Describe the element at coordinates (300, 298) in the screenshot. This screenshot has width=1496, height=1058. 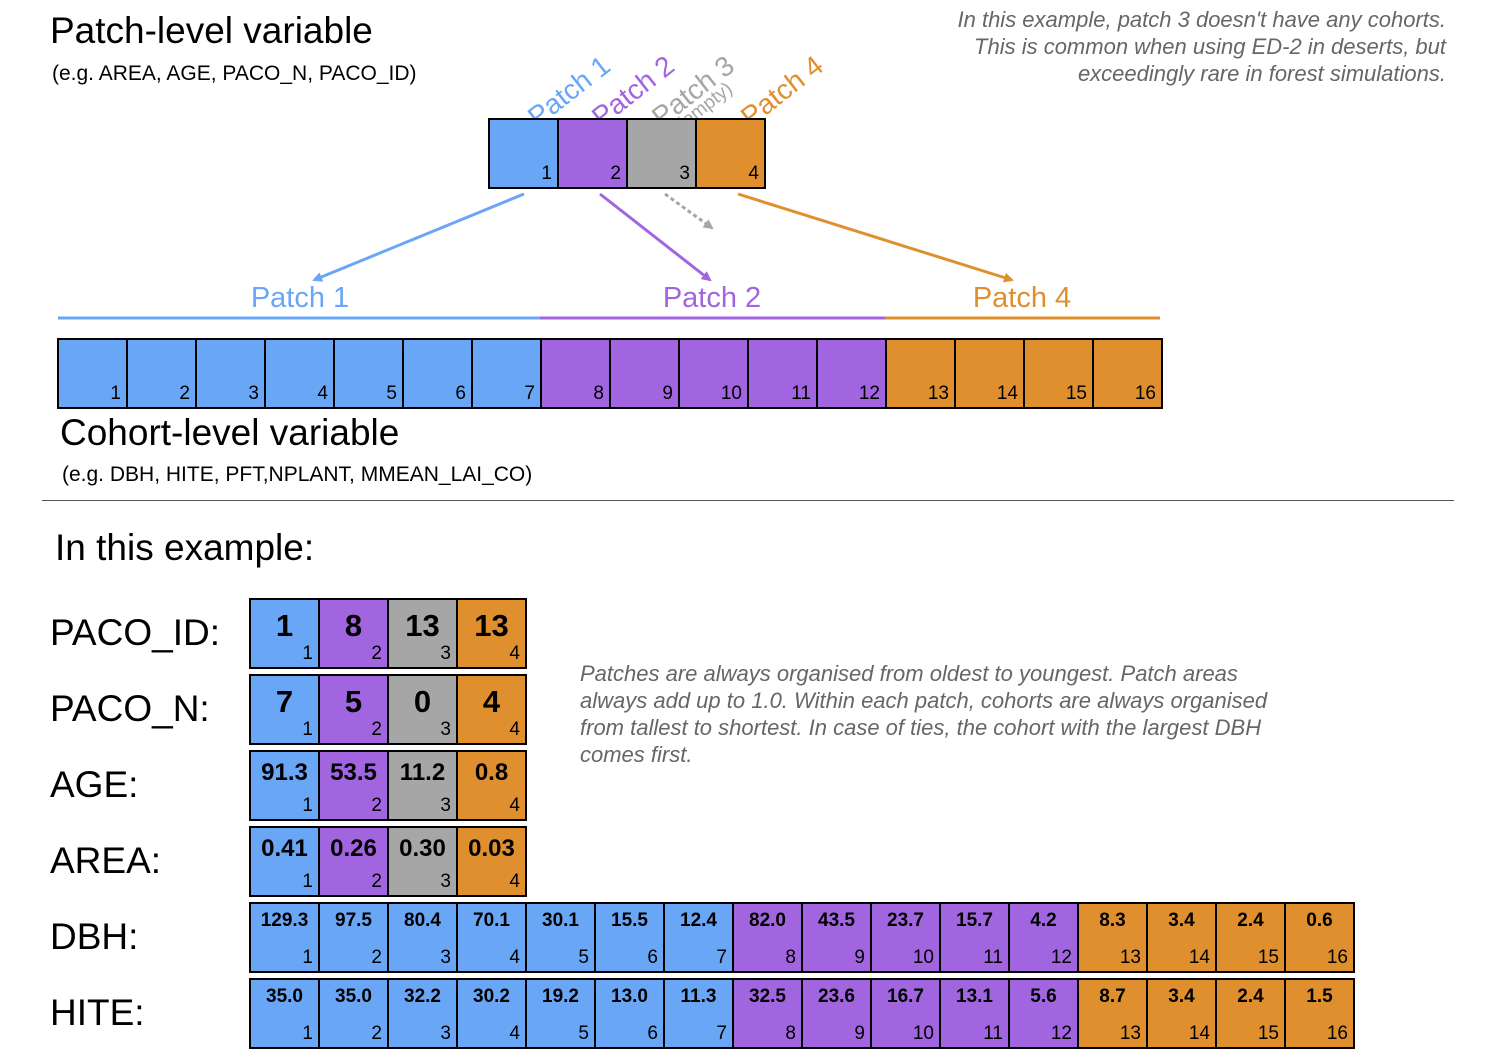
I see `brace-label-patch-1: Patch 1` at that location.